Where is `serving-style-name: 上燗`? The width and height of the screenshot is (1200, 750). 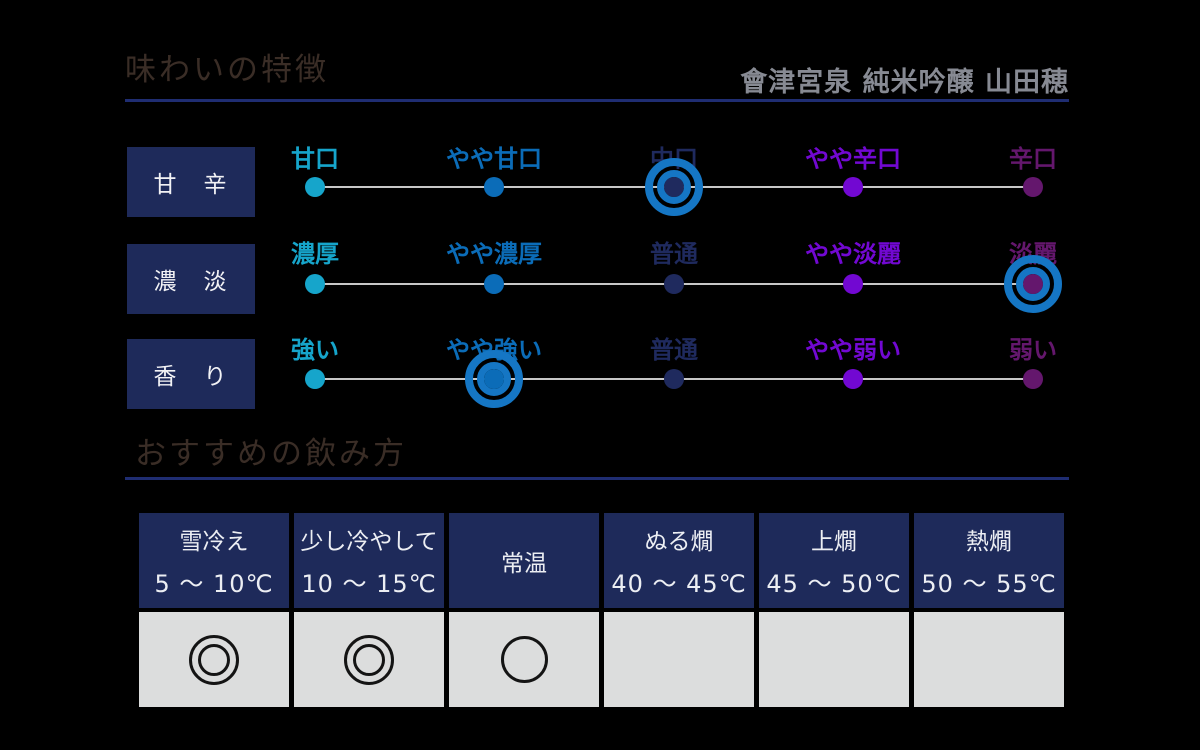
serving-style-name: 上燗 is located at coordinates (834, 542).